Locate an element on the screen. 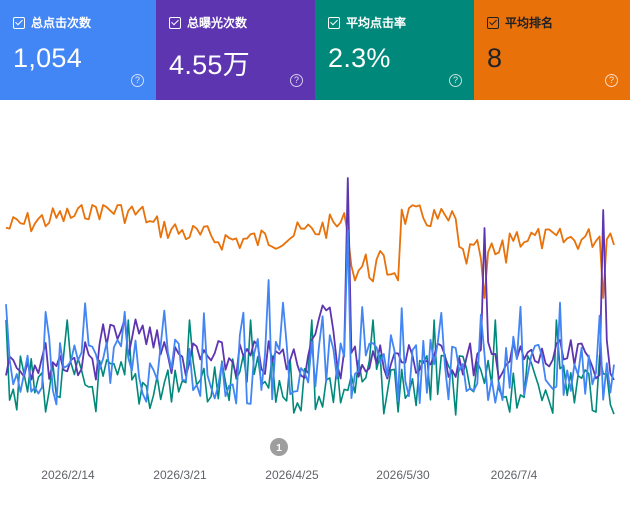  metric-value: 4.55万 is located at coordinates (210, 65).